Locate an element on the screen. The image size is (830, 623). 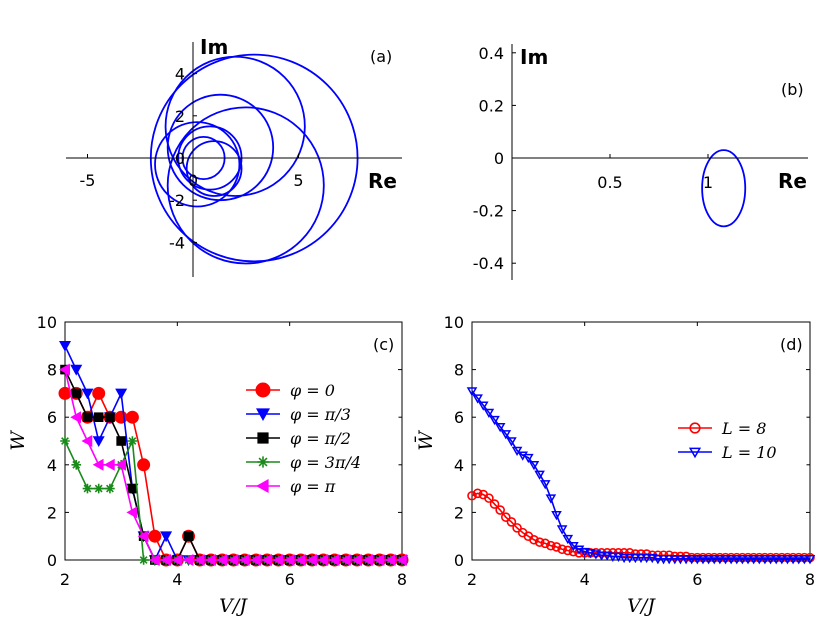
panel-a-ylabel: Im is located at coordinates (214, 47).